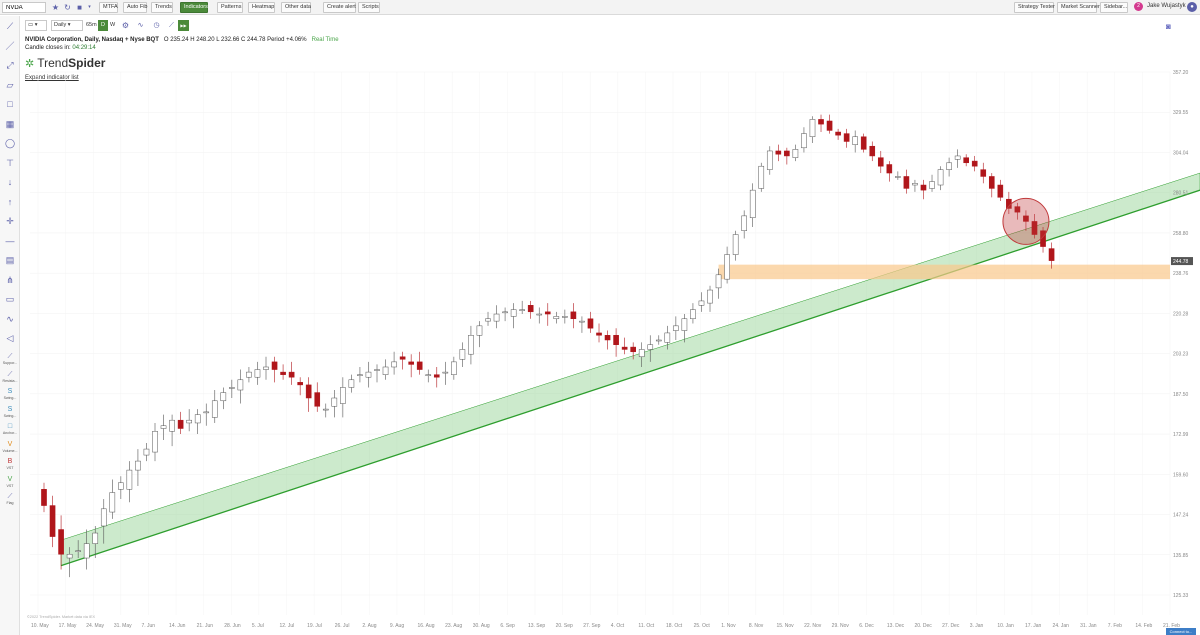 The width and height of the screenshot is (1200, 635). I want to click on toolbar-button-mtfa: MTFA, so click(108, 7).